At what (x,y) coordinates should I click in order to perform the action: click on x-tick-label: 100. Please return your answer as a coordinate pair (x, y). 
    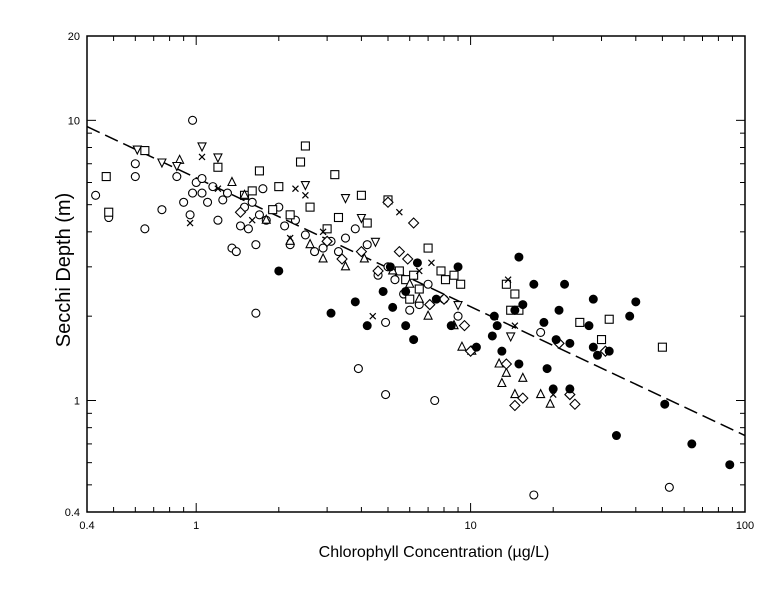
    Looking at the image, I should click on (745, 526).